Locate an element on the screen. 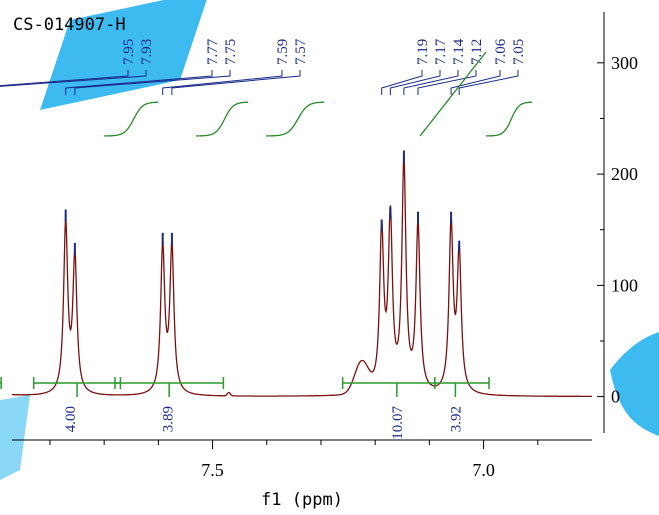 Image resolution: width=659 pixels, height=515 pixels. x-ticks-group: 8.07.57.0 is located at coordinates (348, 460).